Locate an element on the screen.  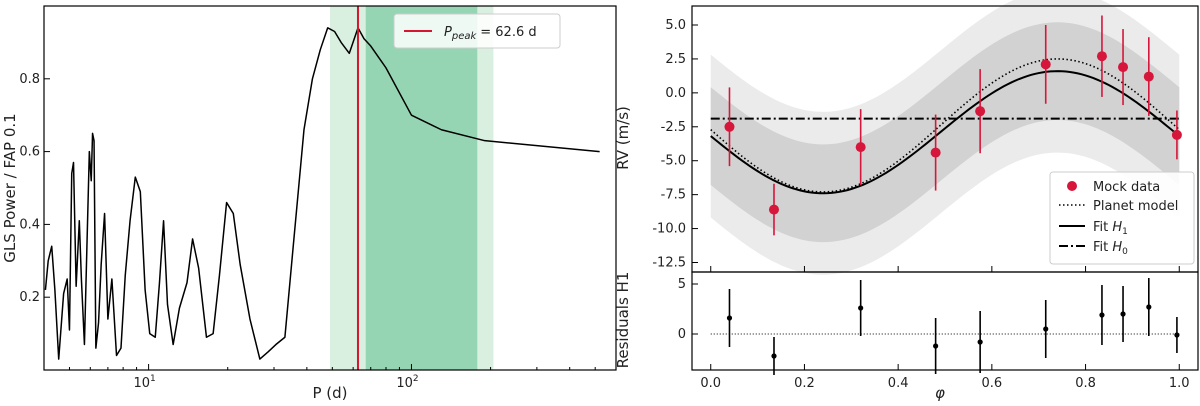
res-x-tick-label: 0.0 is located at coordinates (710, 383).